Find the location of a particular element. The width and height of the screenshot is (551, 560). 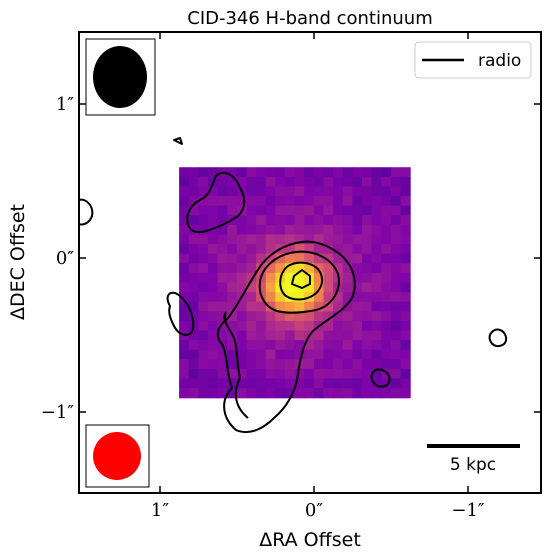

radio-contour-north is located at coordinates (216, 202).